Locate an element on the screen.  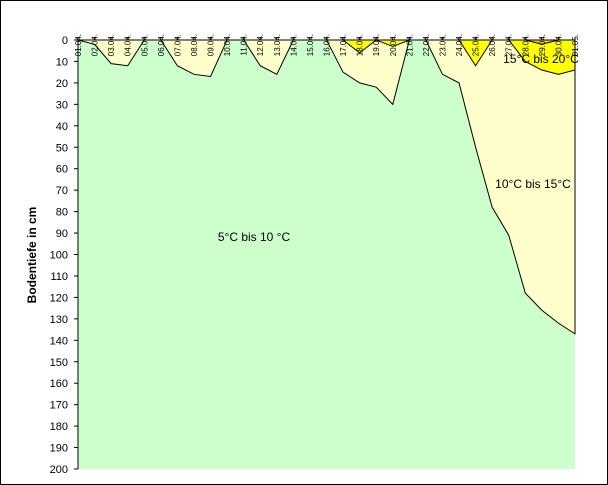
x-tick-label: 26.04. is located at coordinates (492, 45).